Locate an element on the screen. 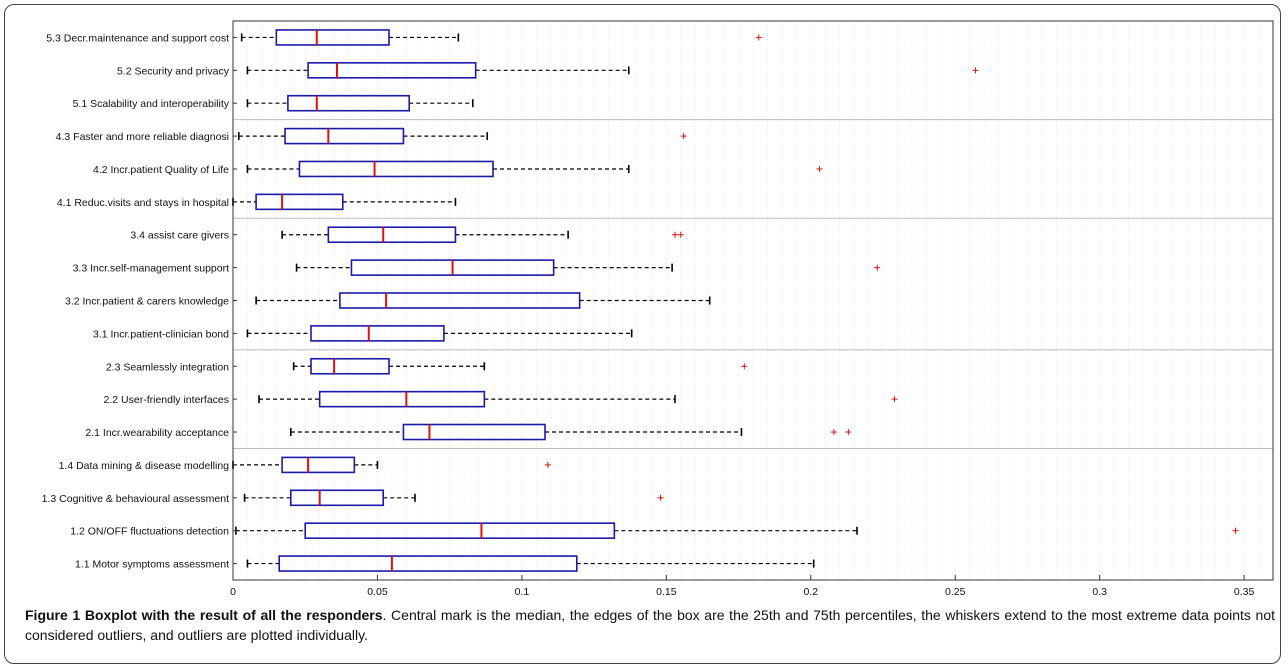 This screenshot has width=1287, height=670. category-label: 5.3 Decr.maintenance and support cost is located at coordinates (137, 38).